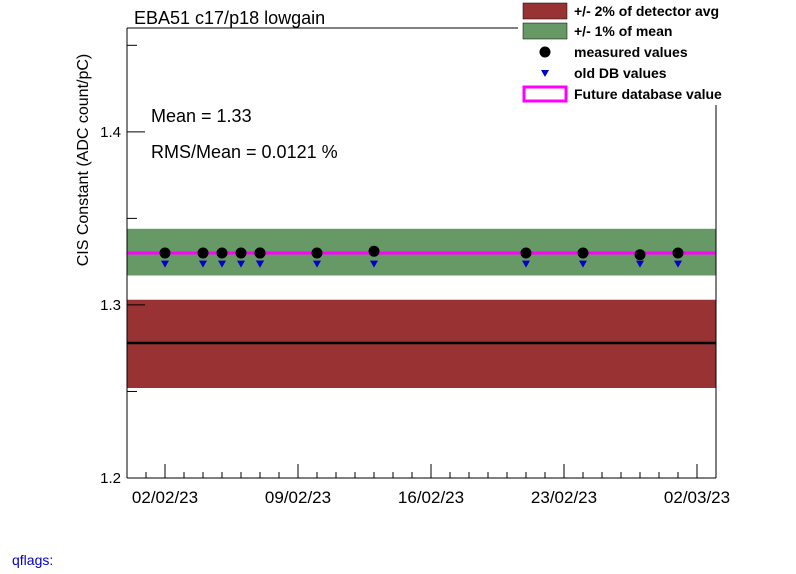 This screenshot has width=796, height=574. I want to click on qflags-label: qflags:, so click(33, 560).